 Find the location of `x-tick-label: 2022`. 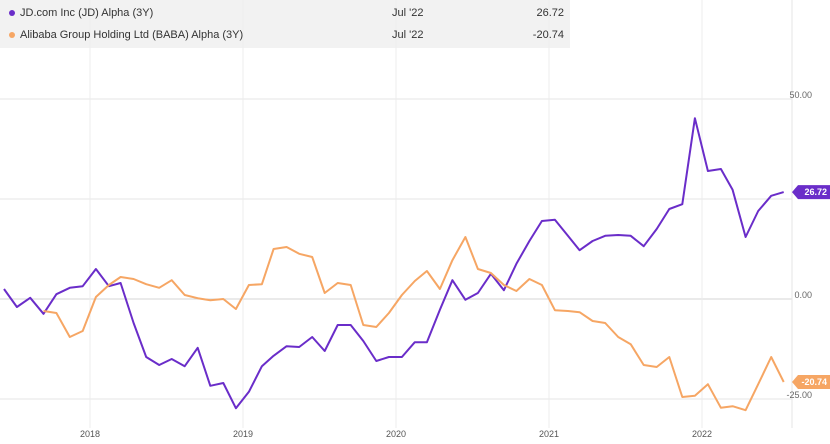

x-tick-label: 2022 is located at coordinates (702, 434).